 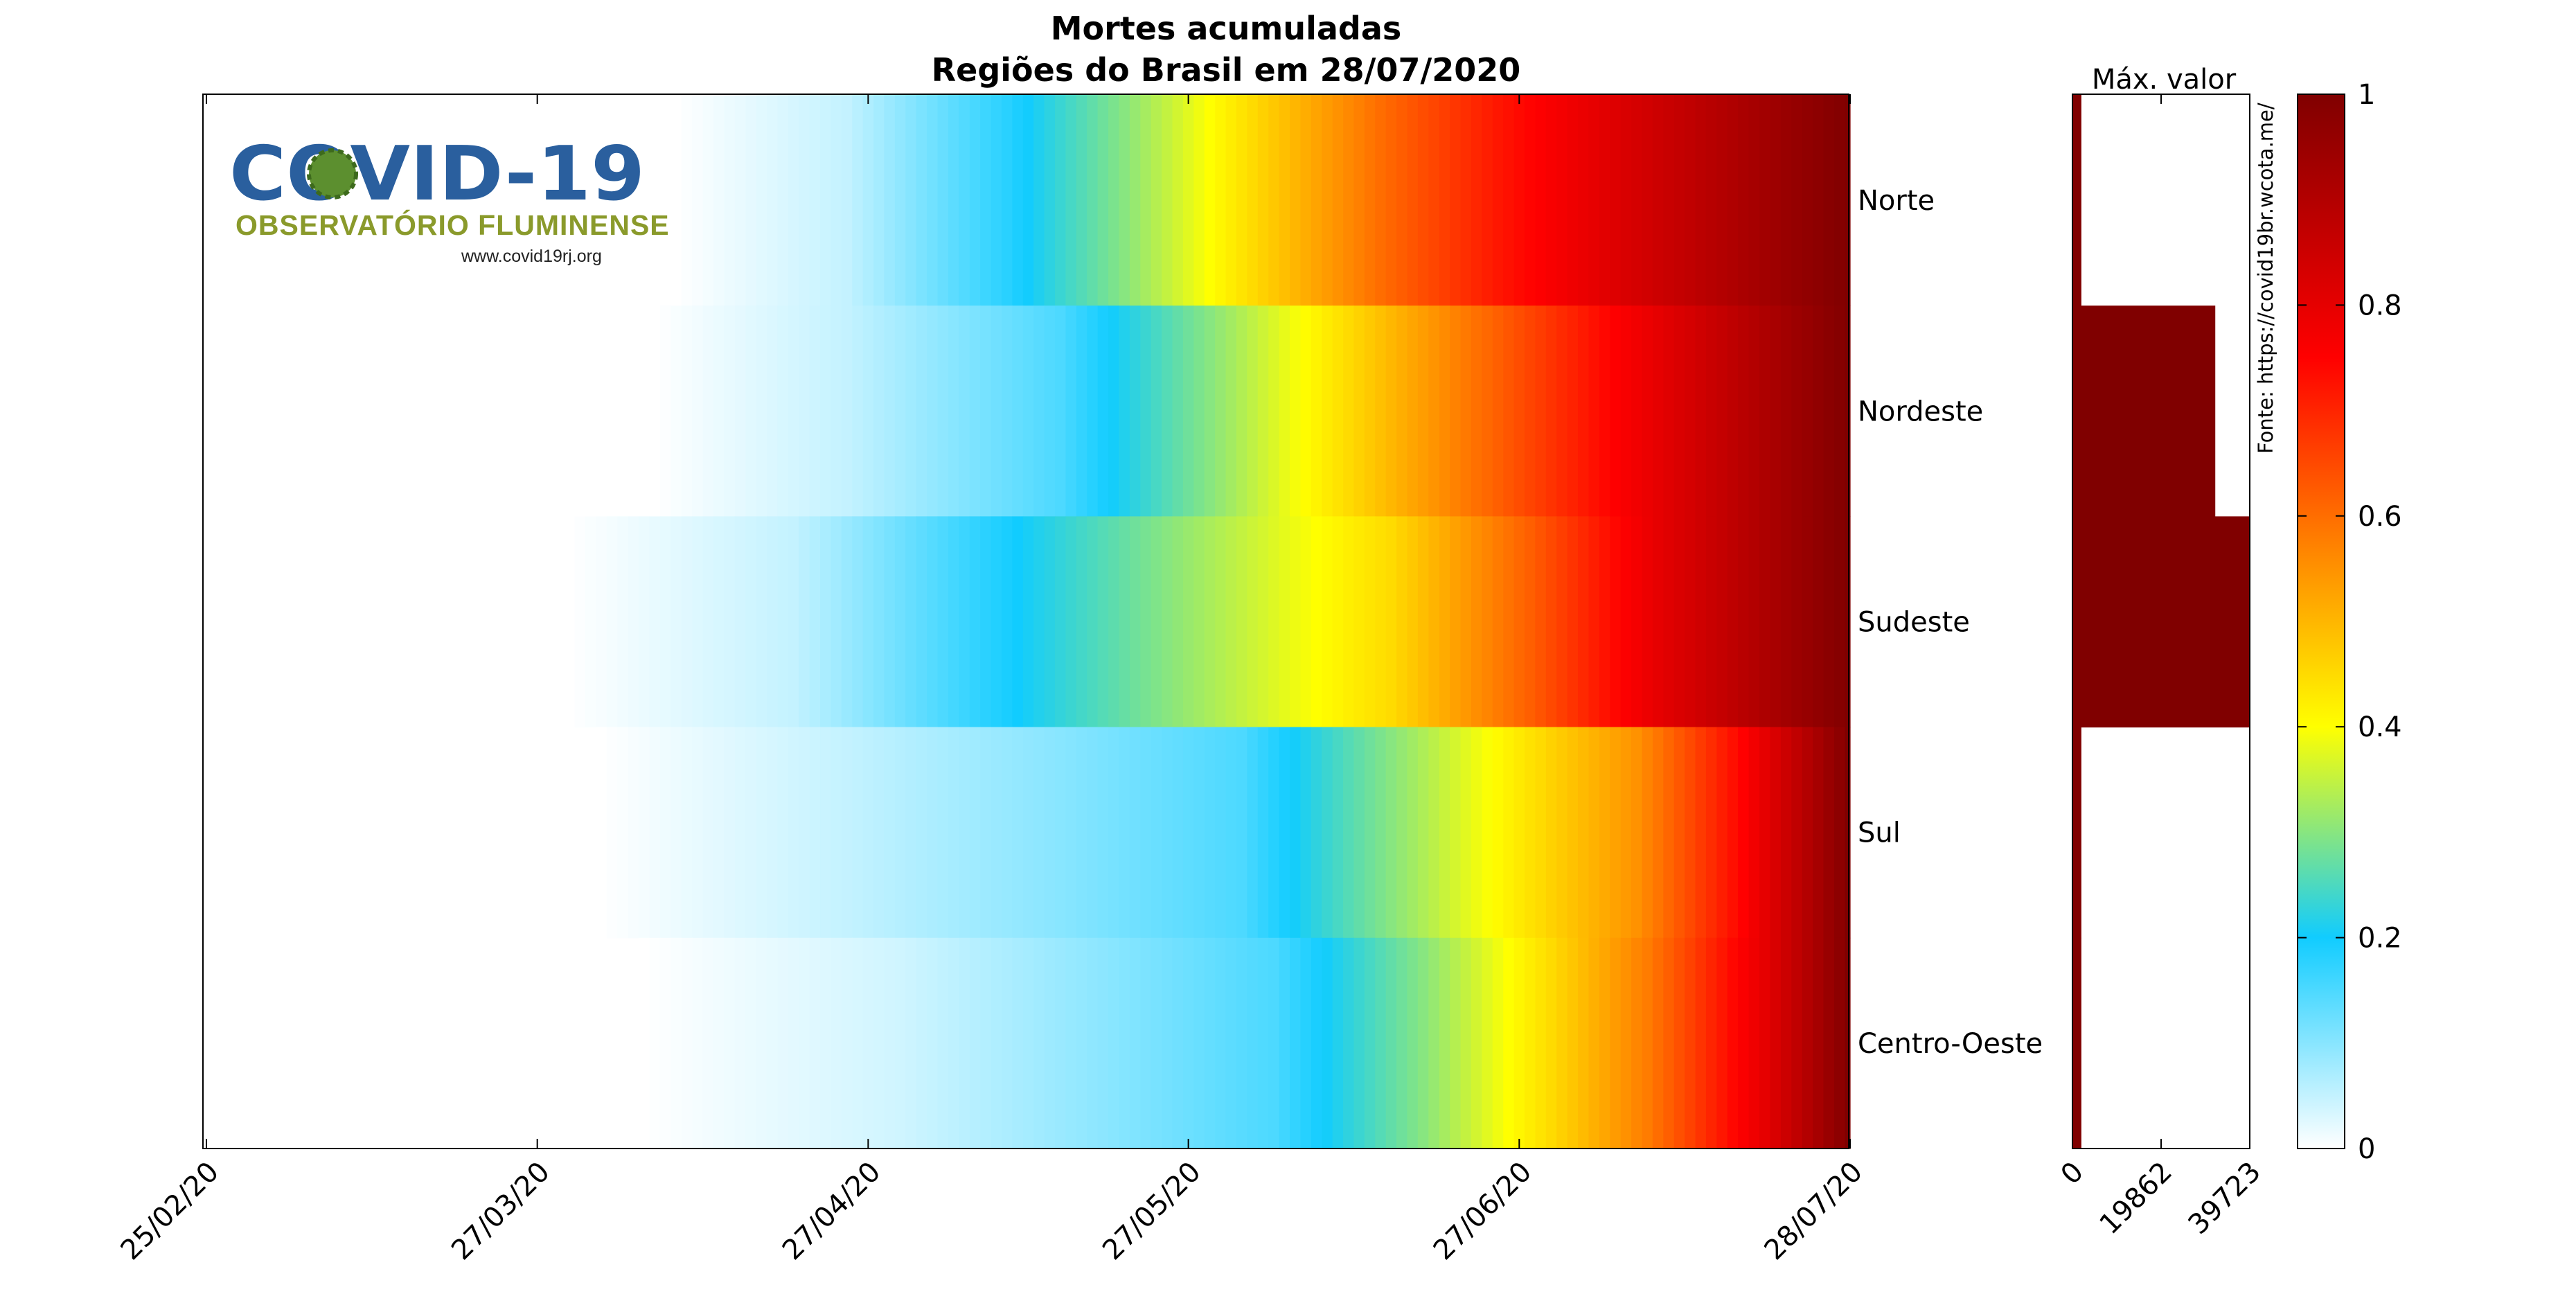 What do you see at coordinates (1226, 28) in the screenshot?
I see `chart-title-line-1: Mortes acumuladas` at bounding box center [1226, 28].